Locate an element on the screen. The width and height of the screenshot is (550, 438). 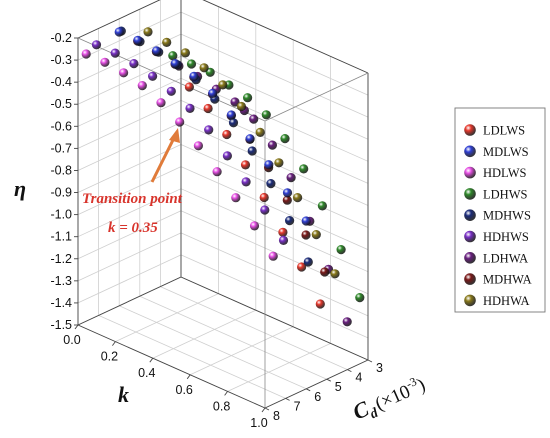
eta-tick-label: -0.3 is located at coordinates (61, 60).